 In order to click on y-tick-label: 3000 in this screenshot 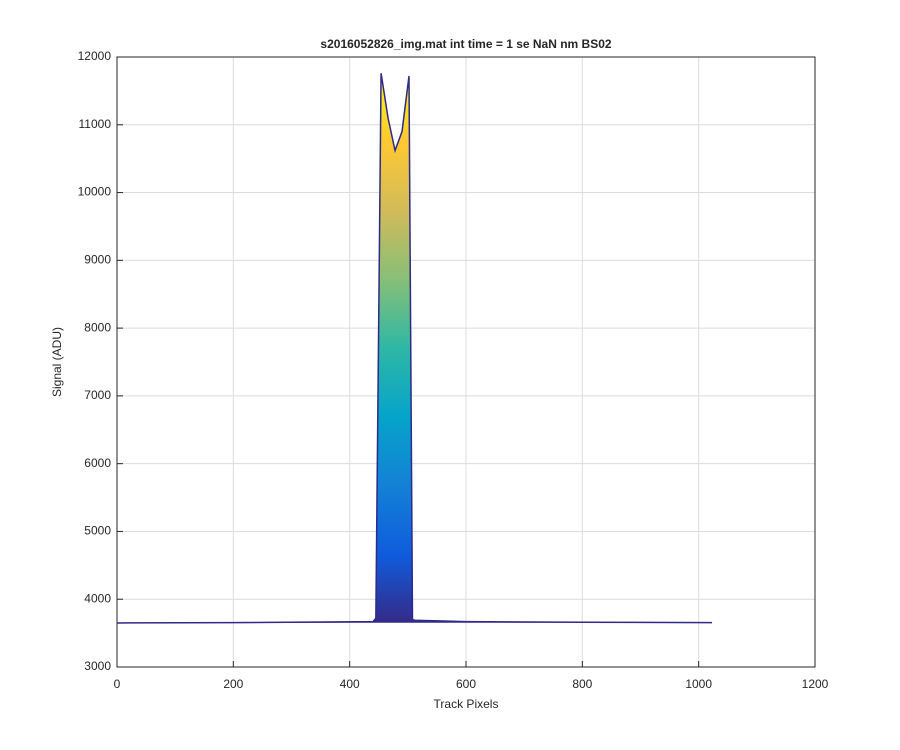, I will do `click(97, 666)`.